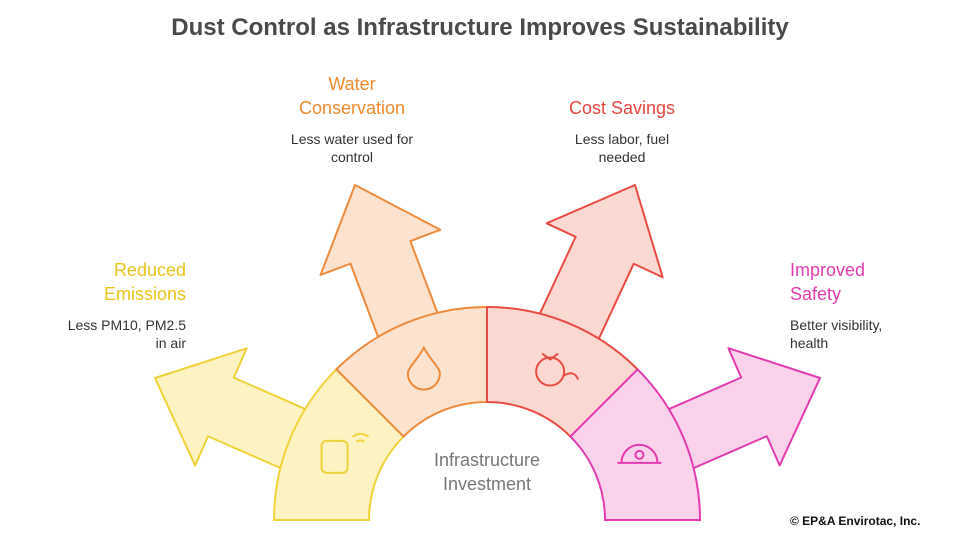  I want to click on center-label: Infrastructure Investment, so click(487, 472).